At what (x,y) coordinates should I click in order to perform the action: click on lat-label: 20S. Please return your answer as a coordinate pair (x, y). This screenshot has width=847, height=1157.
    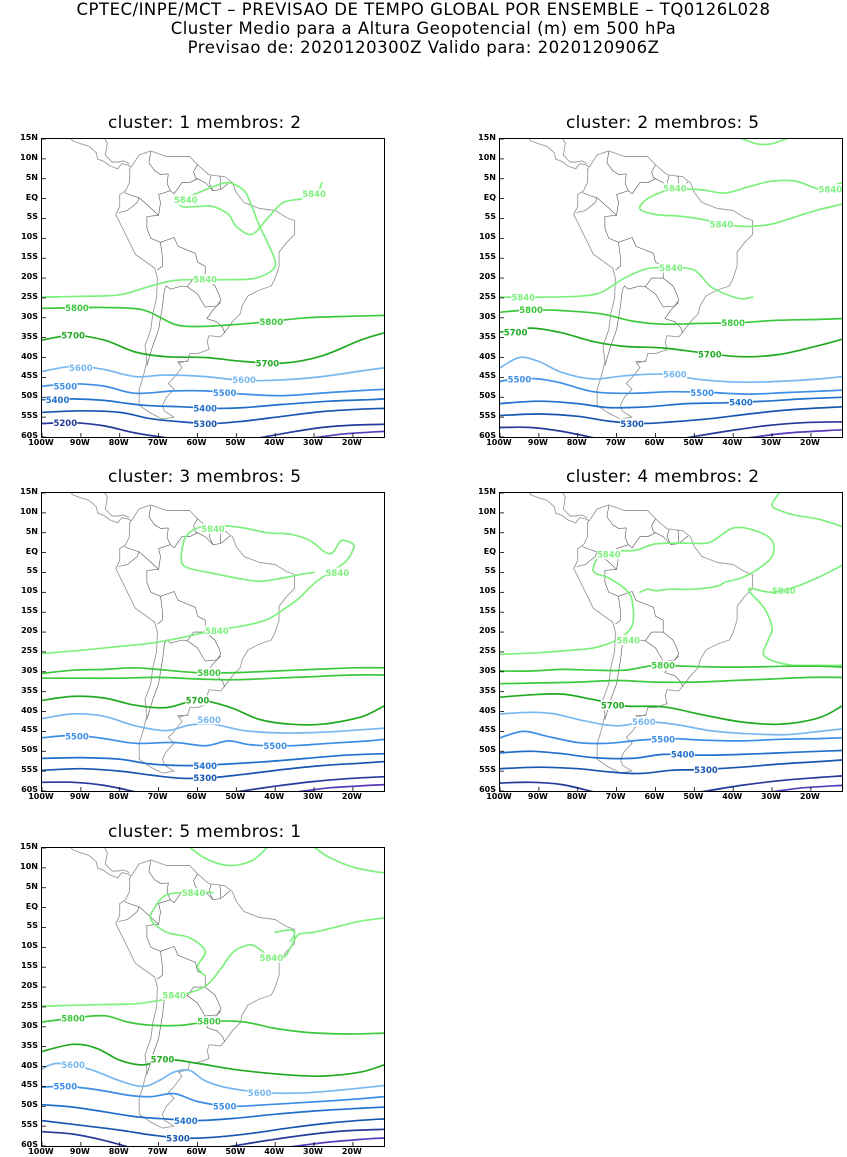
    Looking at the image, I should click on (29, 277).